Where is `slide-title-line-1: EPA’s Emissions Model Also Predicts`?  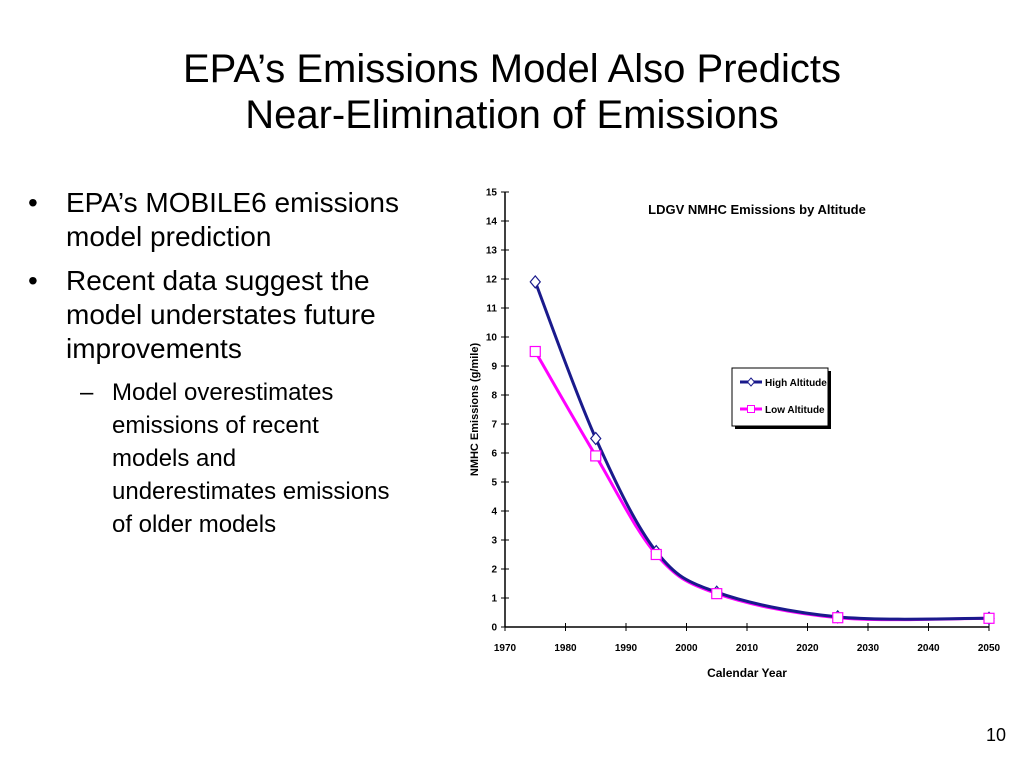
slide-title-line-1: EPA’s Emissions Model Also Predicts is located at coordinates (512, 69).